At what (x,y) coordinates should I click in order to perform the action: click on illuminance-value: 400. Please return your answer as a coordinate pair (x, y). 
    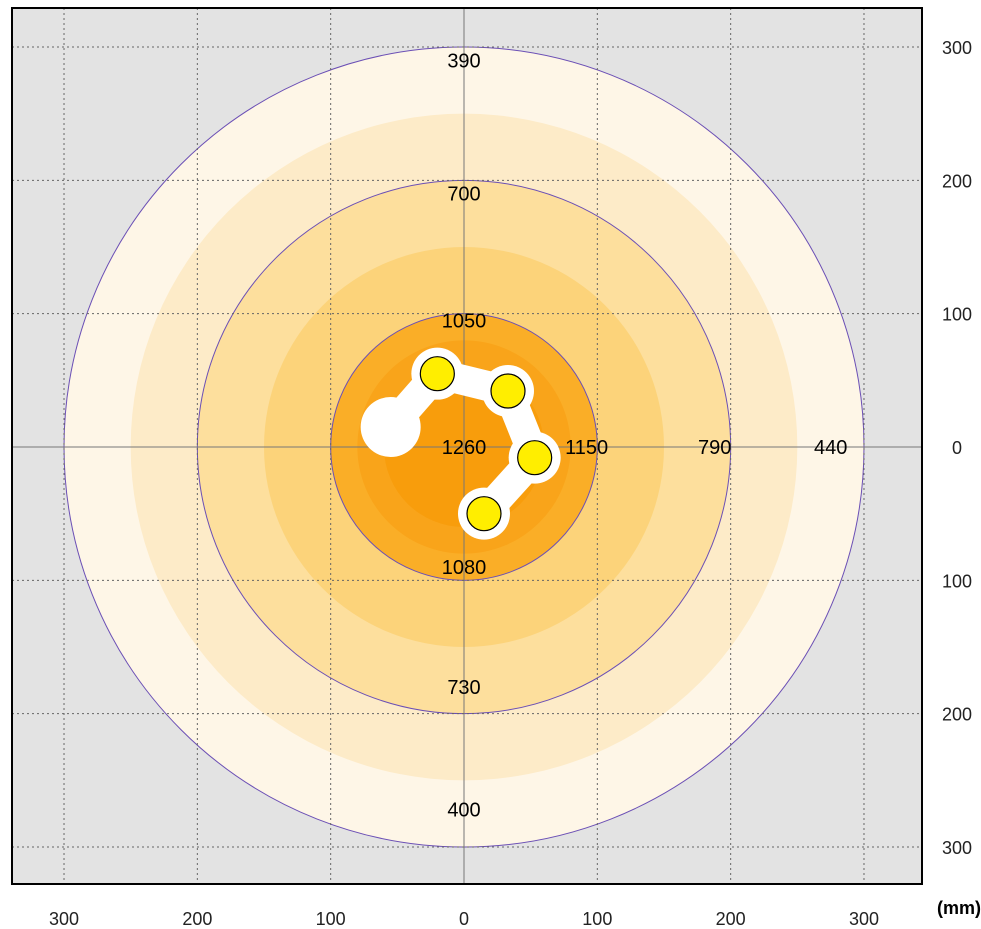
    Looking at the image, I should click on (463, 811).